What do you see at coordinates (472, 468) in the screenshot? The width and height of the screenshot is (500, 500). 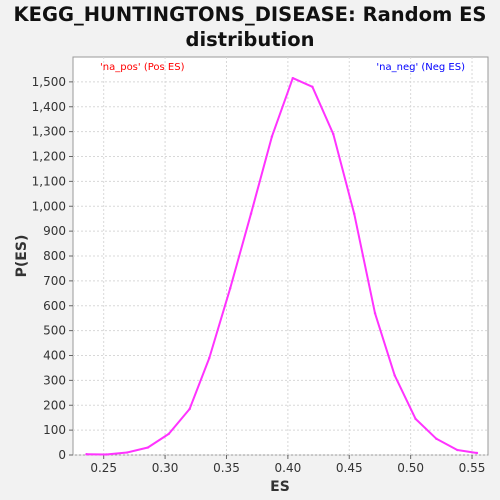 I see `x-tick-label: 0.55` at bounding box center [472, 468].